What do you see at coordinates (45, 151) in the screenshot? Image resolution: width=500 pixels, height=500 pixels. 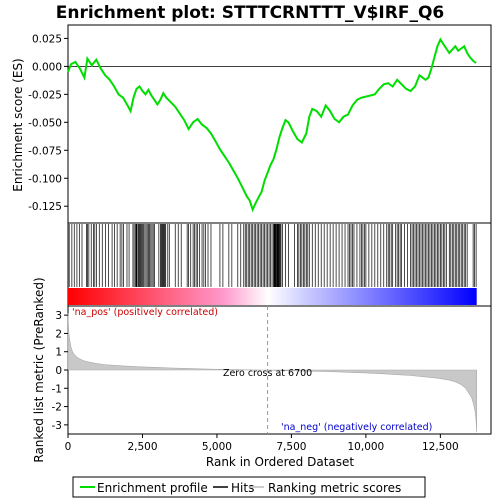 I see `es-ytick-label: -0.075` at bounding box center [45, 151].